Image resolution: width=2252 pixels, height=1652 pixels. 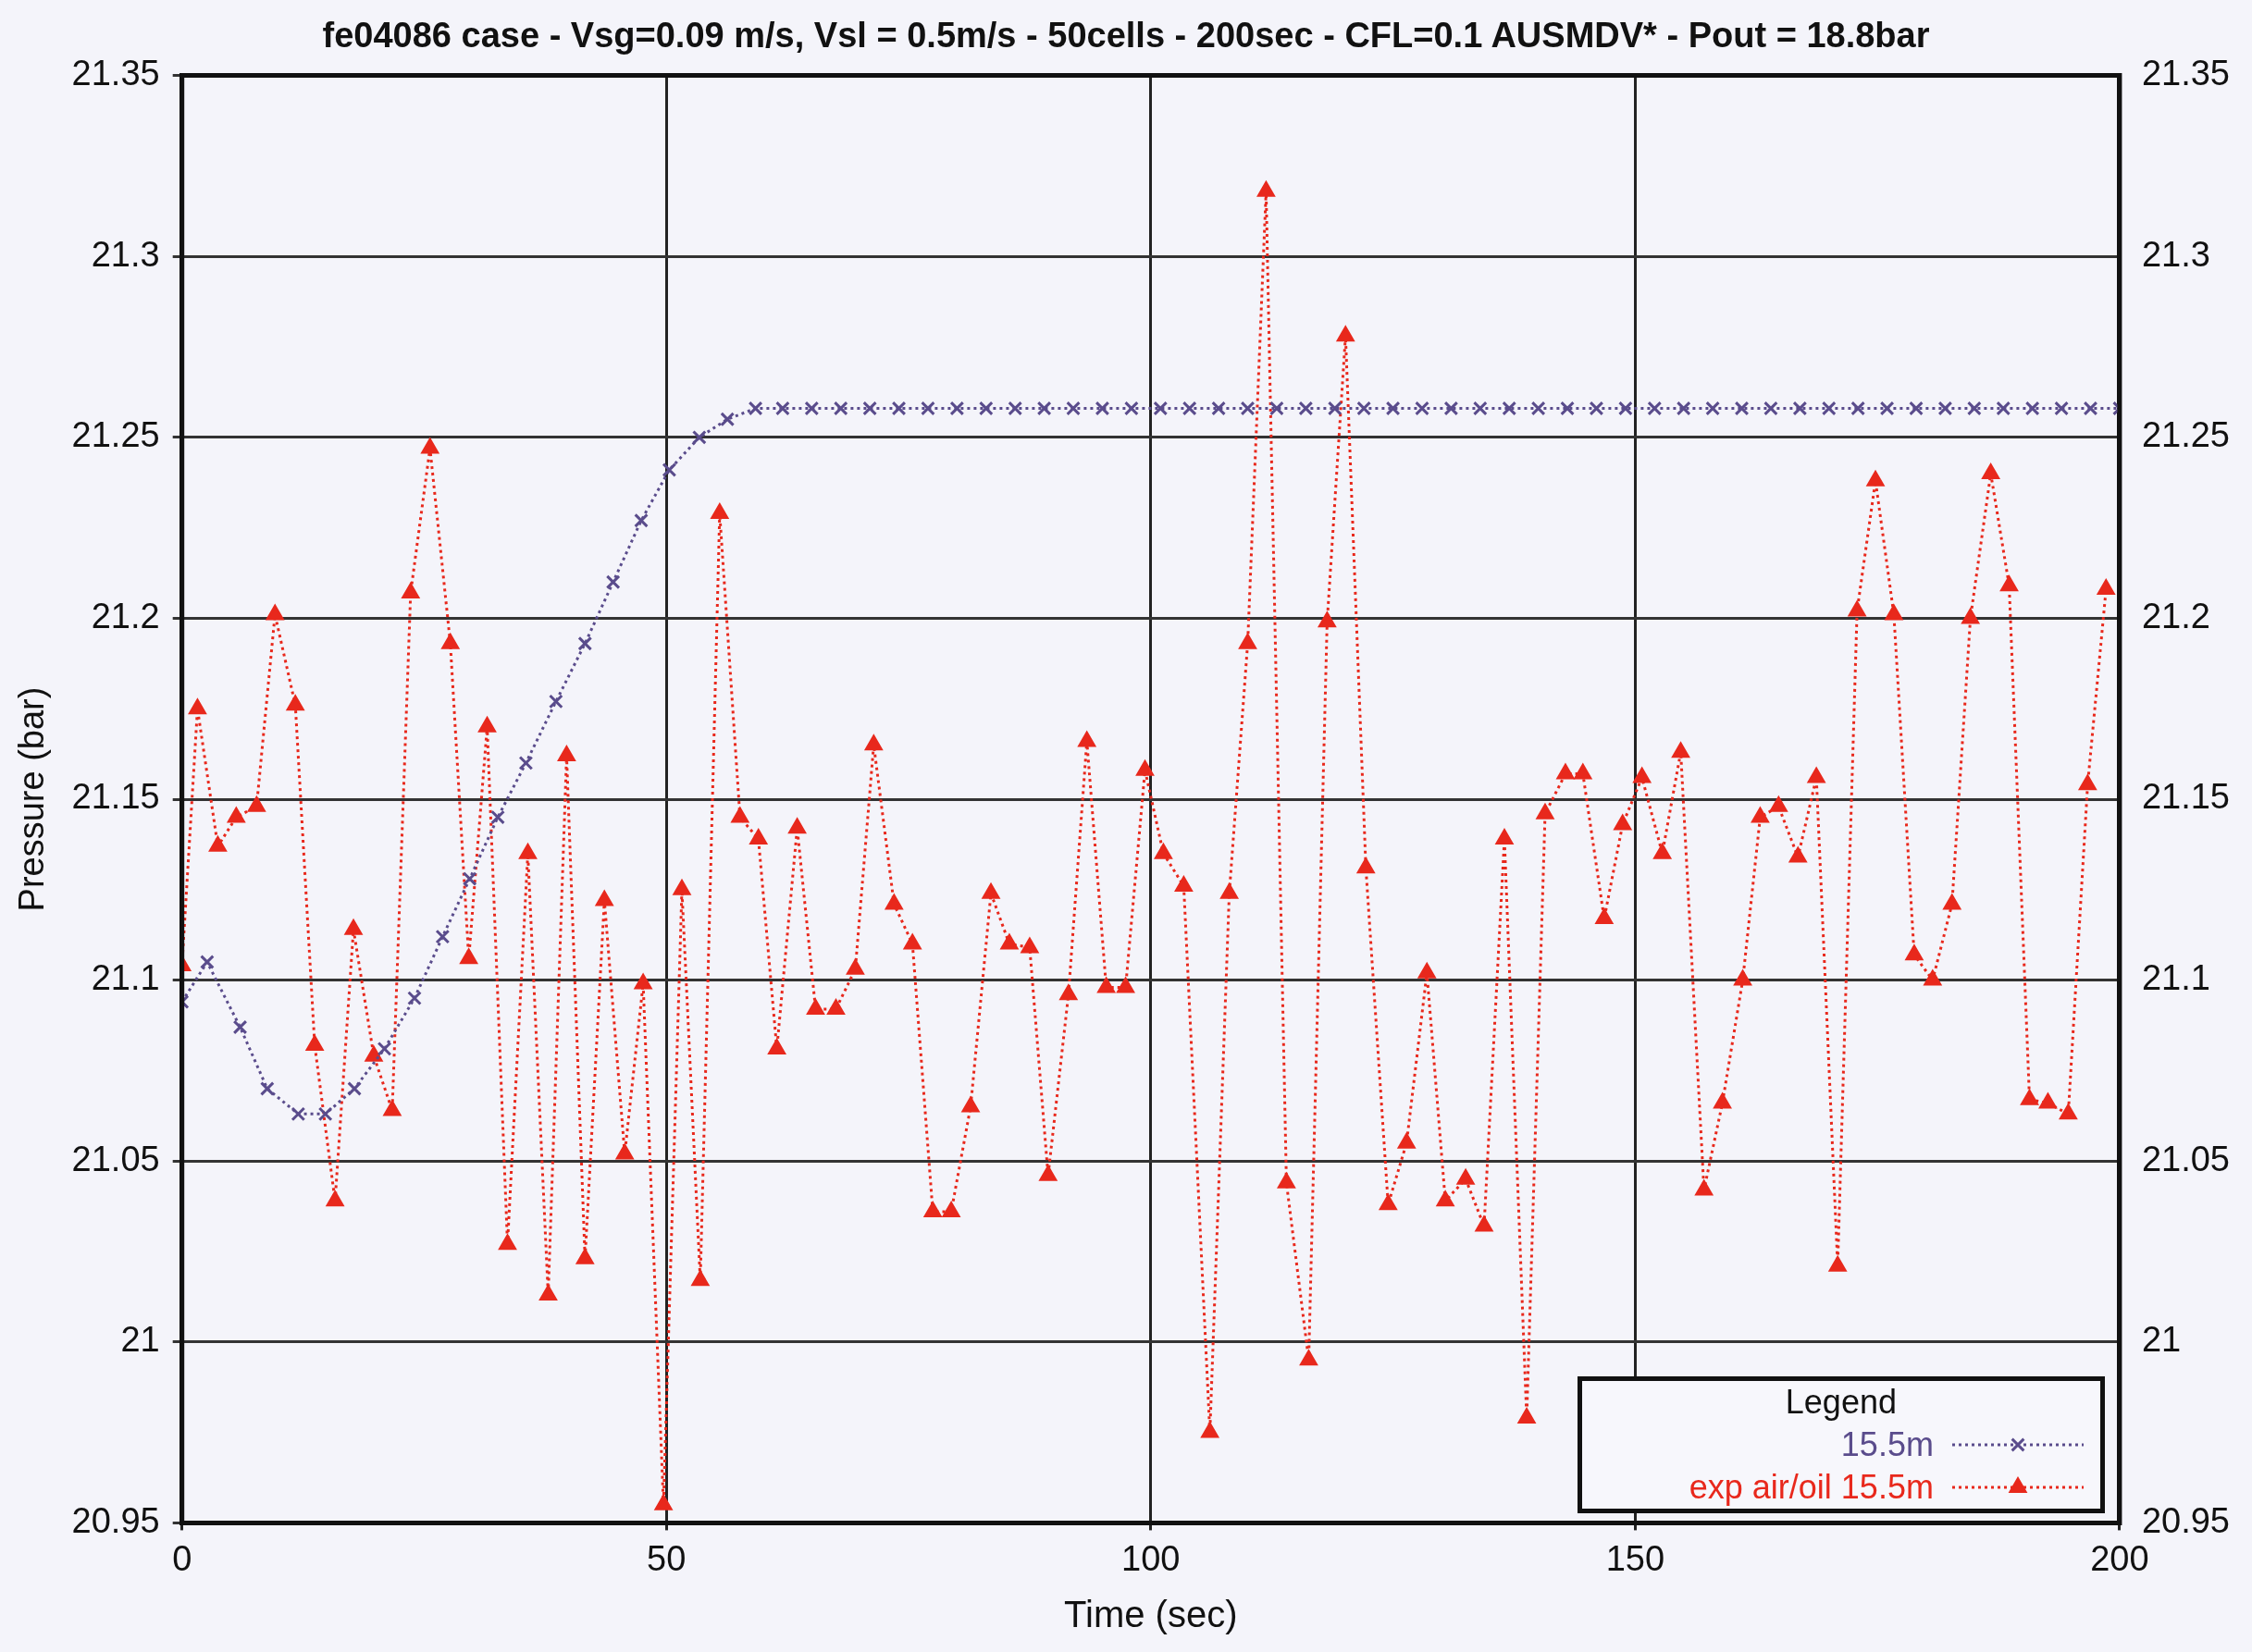 What do you see at coordinates (1151, 1614) in the screenshot?
I see `x-axis-title: Time (sec)` at bounding box center [1151, 1614].